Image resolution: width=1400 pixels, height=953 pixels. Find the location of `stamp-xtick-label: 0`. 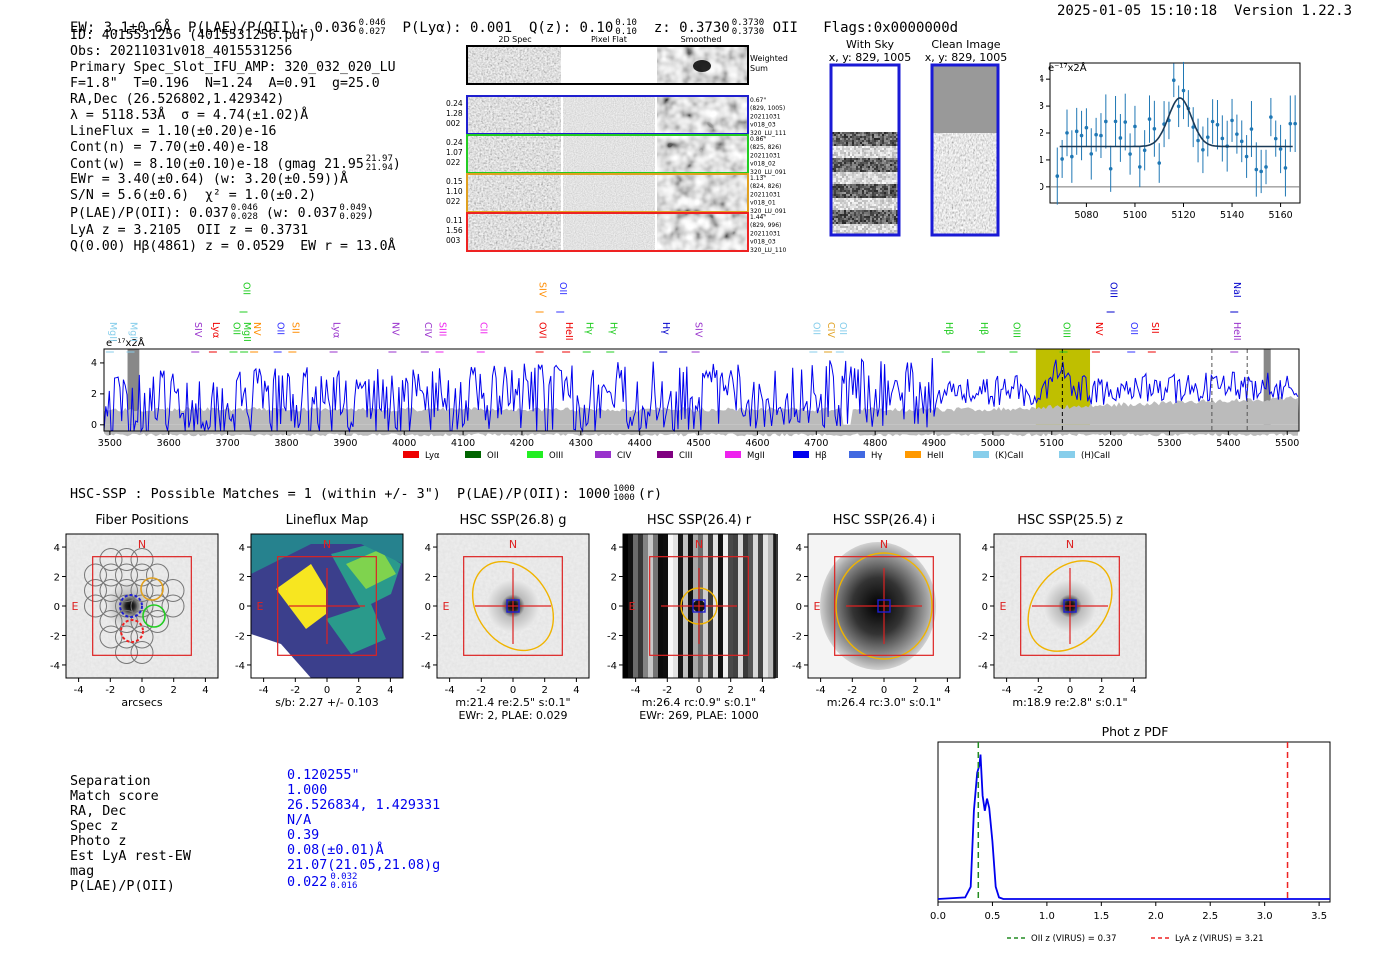

stamp-xtick-label: 0 is located at coordinates (1070, 690).